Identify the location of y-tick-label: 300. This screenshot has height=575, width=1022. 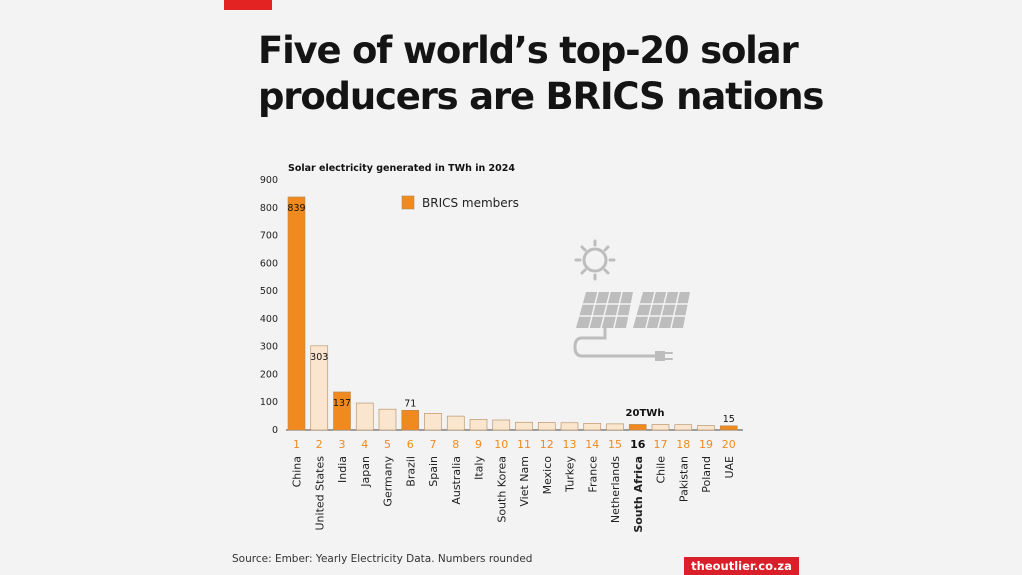
(269, 347).